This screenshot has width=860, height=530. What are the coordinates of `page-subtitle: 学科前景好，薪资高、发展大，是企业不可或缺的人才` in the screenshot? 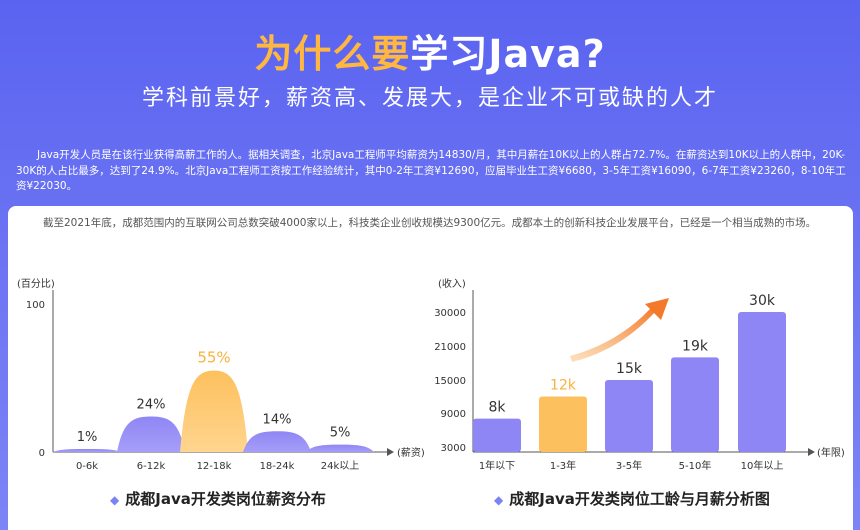 It's located at (429, 98).